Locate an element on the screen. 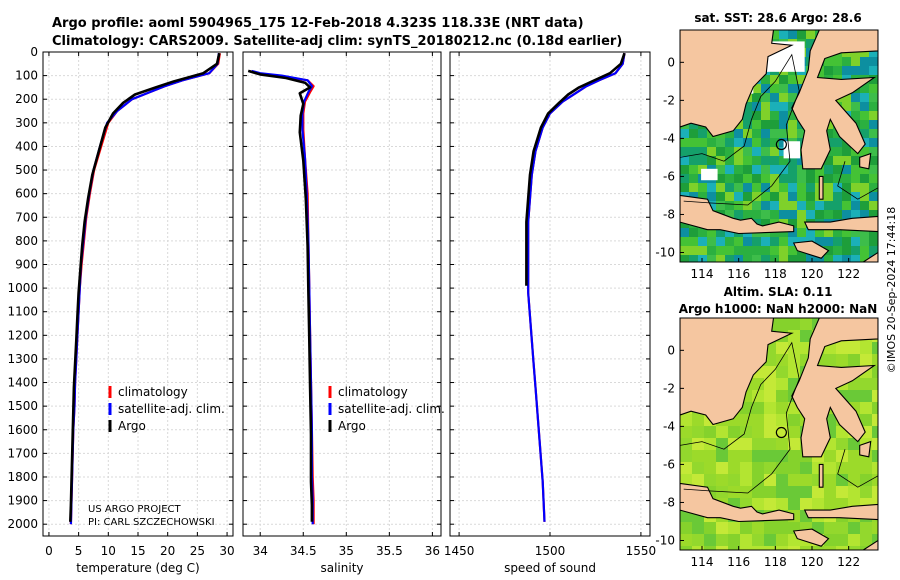  legend-label: Argo is located at coordinates (352, 426).